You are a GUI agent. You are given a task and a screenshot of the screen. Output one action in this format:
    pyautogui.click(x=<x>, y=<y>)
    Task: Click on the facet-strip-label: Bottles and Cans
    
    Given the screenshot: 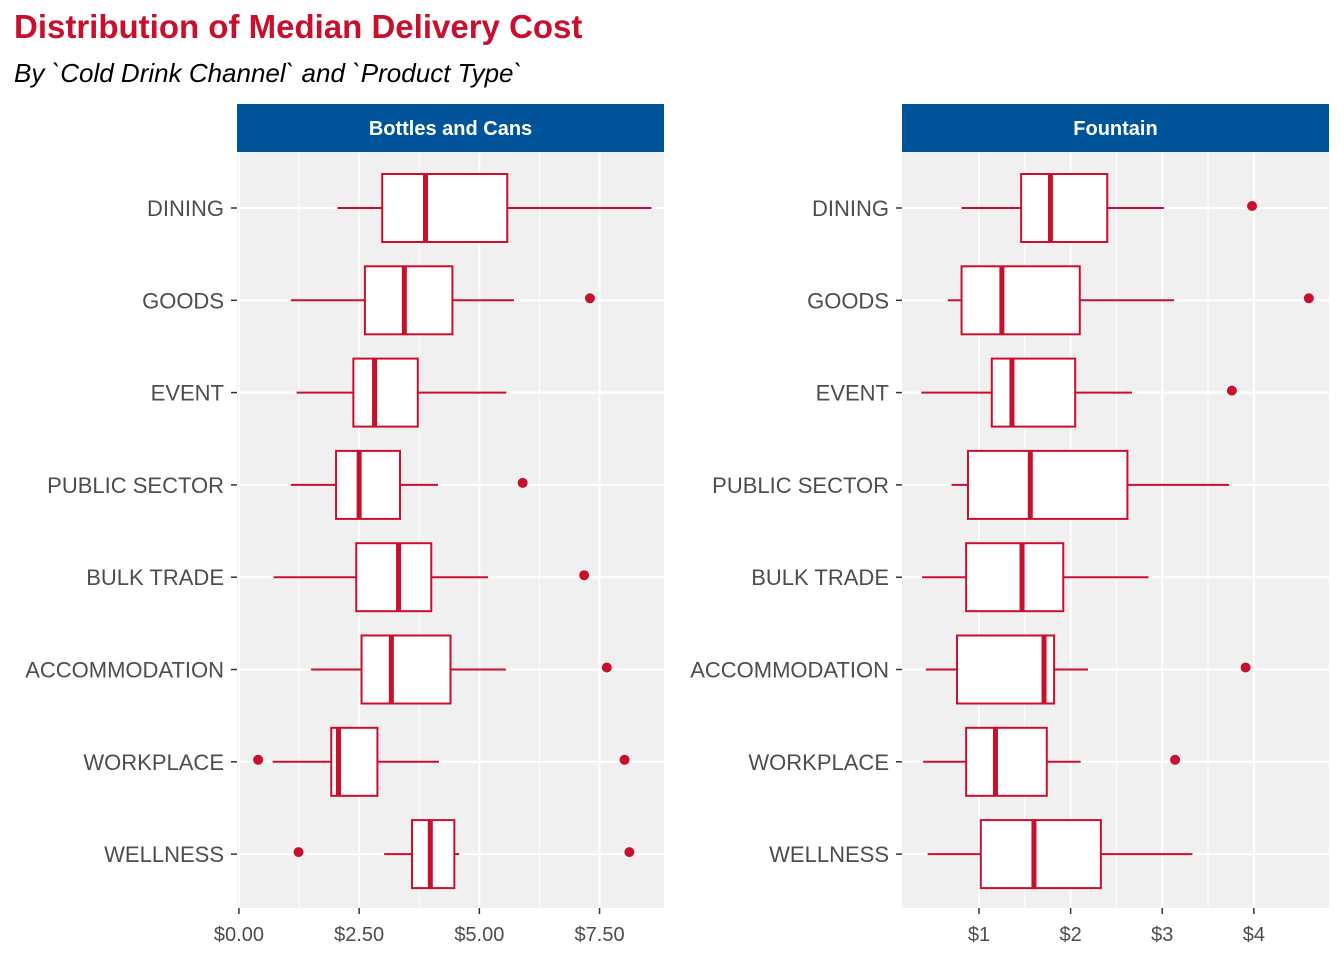 What is the action you would take?
    pyautogui.click(x=450, y=129)
    